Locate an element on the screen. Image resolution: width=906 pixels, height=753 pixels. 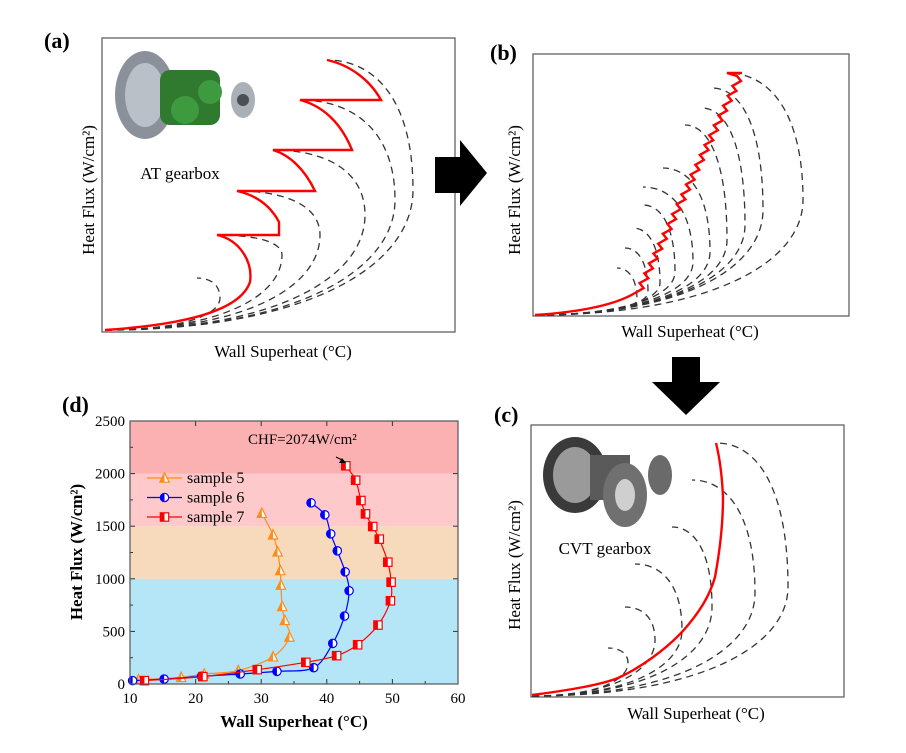
chf-annotation: CHF=2074W/cm² is located at coordinates (302, 440).